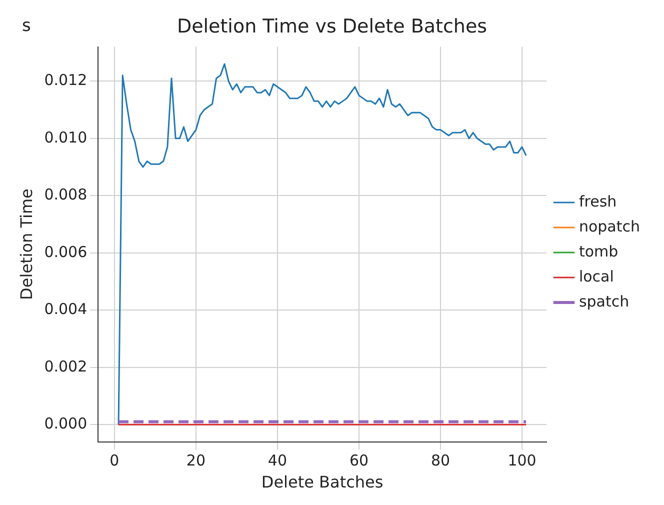 Image resolution: width=664 pixels, height=505 pixels. What do you see at coordinates (609, 226) in the screenshot?
I see `legend-label: nopatch` at bounding box center [609, 226].